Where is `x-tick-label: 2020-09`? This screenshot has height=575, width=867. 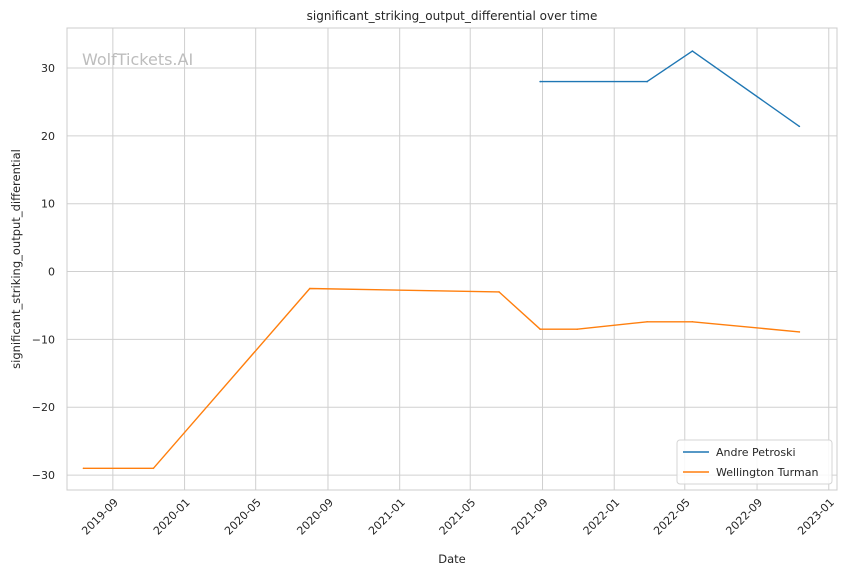
x-tick-label: 2020-09 is located at coordinates (315, 517).